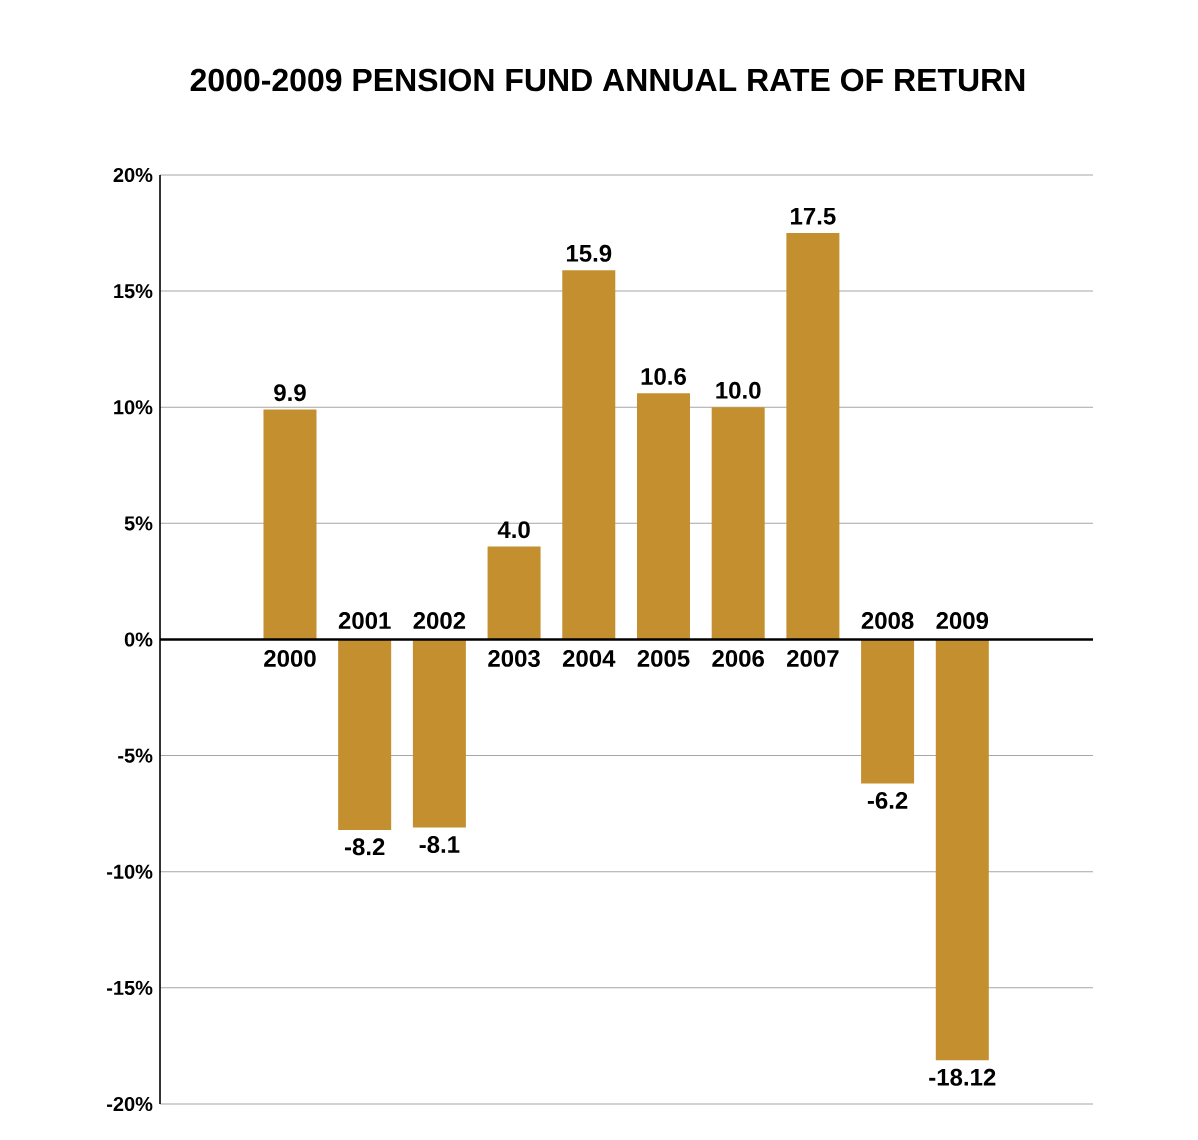 The height and width of the screenshot is (1140, 1198). Describe the element at coordinates (135, 755) in the screenshot. I see `y-tick-label: -5%` at that location.